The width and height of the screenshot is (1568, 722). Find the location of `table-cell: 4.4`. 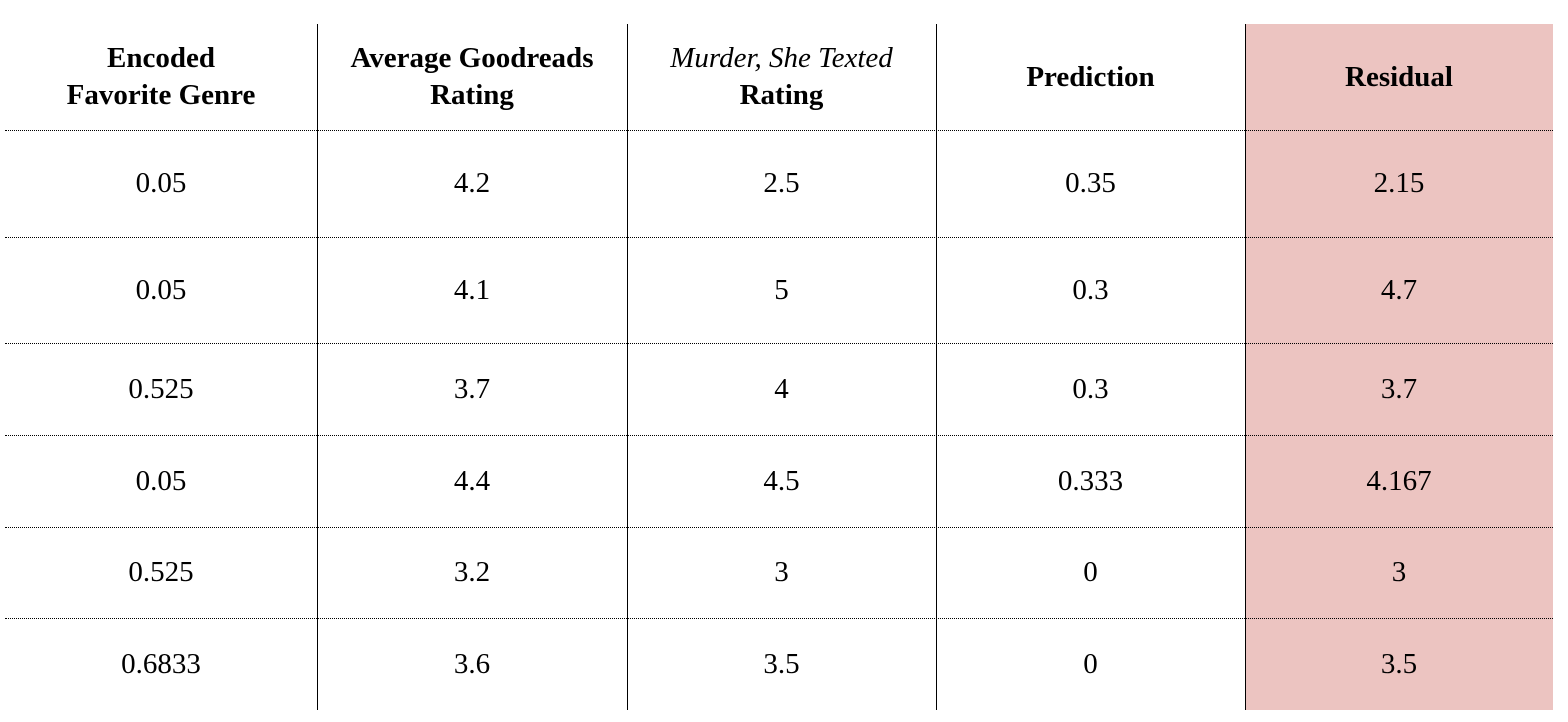

table-cell: 4.4 is located at coordinates (472, 480).